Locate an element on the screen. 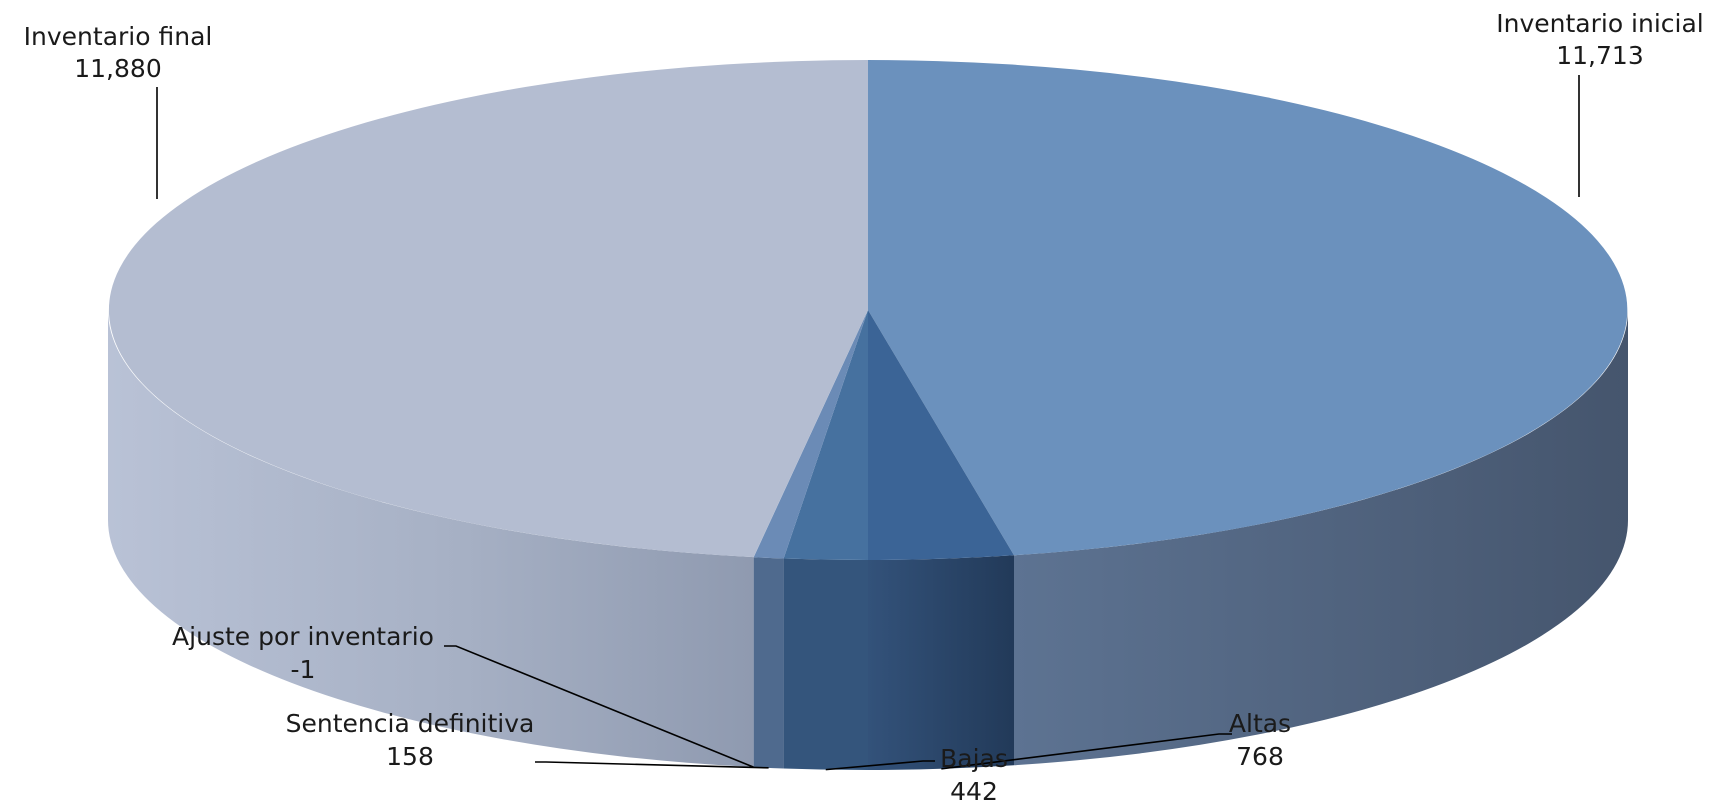  label-inventario-final-value: 11,880 is located at coordinates (117, 68).